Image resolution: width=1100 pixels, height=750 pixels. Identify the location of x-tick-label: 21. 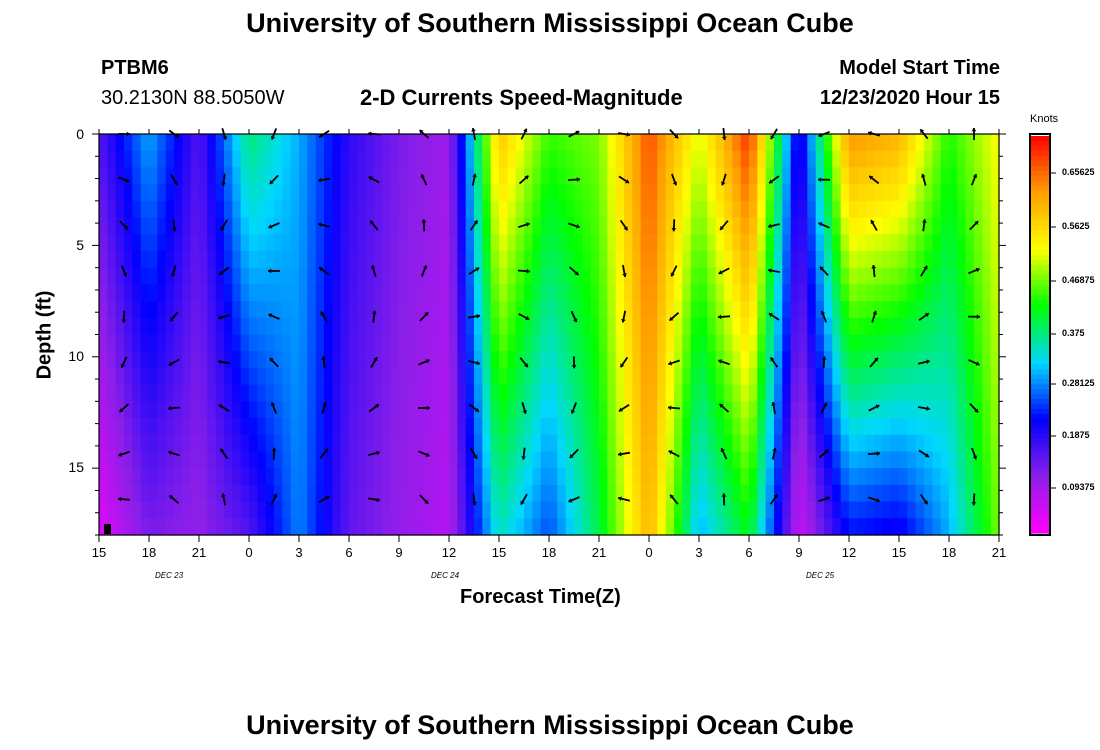
(599, 552).